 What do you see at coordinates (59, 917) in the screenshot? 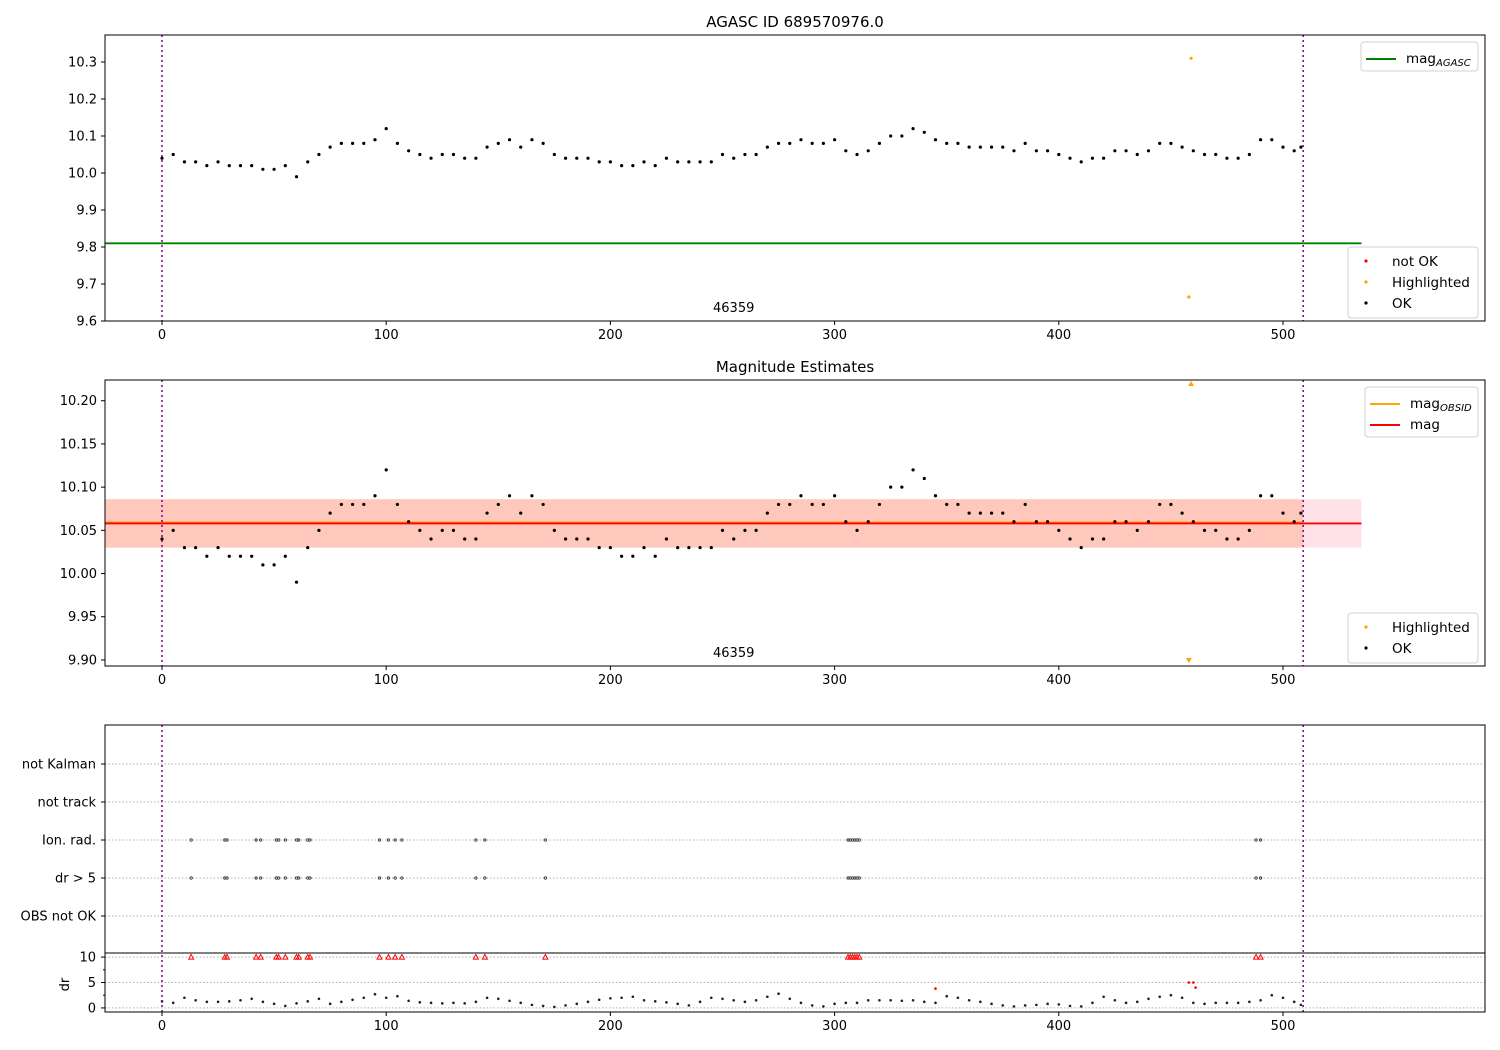
I see `flag-row-label: OBS not OK` at bounding box center [59, 917].